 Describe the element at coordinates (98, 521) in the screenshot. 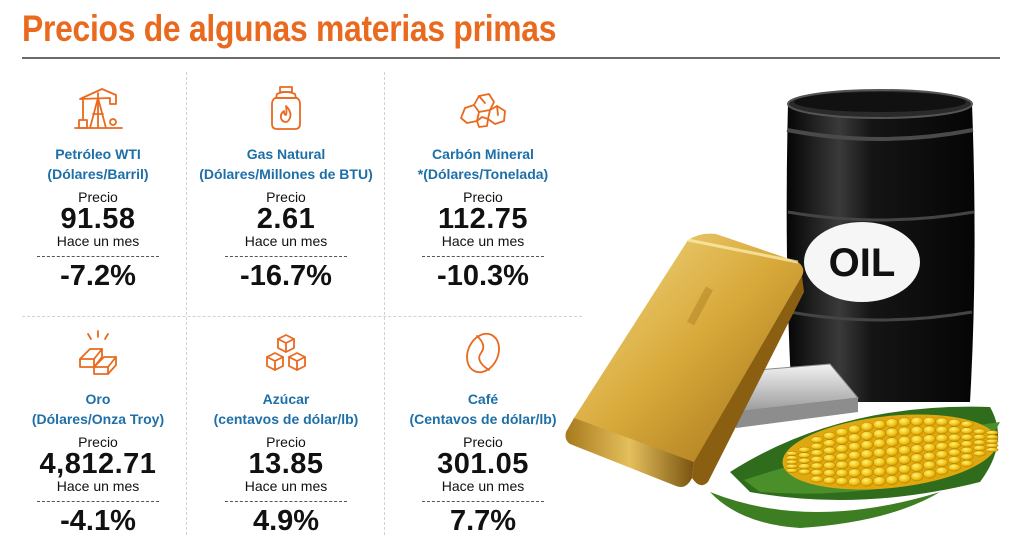

I see `change-value: -4.1%` at that location.